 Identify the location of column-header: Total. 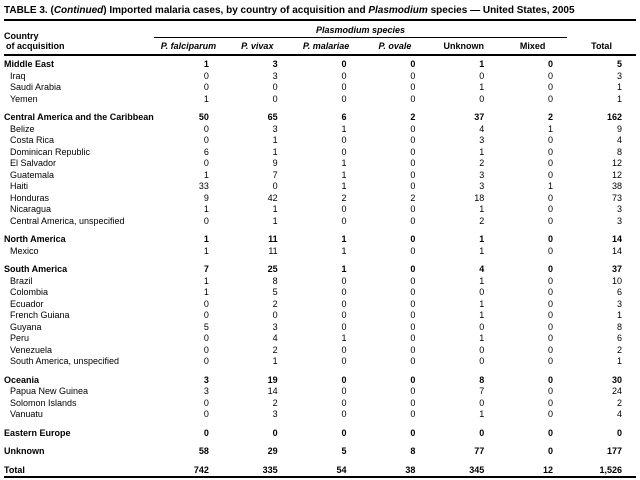
(601, 46).